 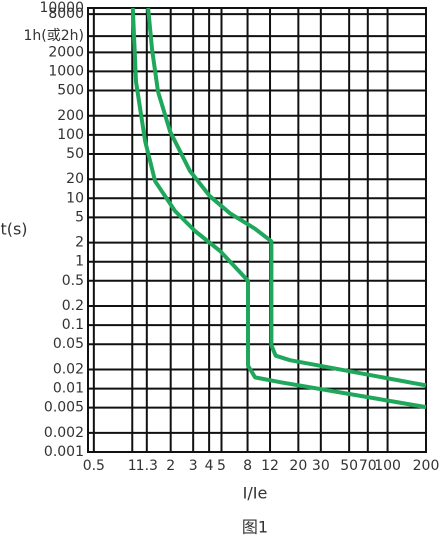 I want to click on x-tick-label: 70, so click(x=368, y=466).